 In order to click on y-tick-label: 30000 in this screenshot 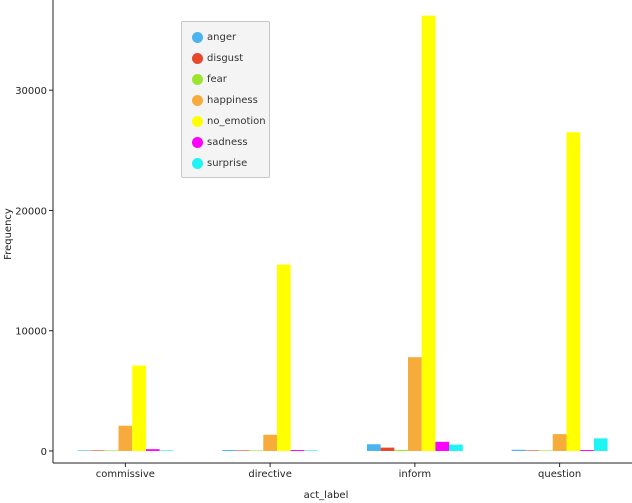, I will do `click(31, 91)`.